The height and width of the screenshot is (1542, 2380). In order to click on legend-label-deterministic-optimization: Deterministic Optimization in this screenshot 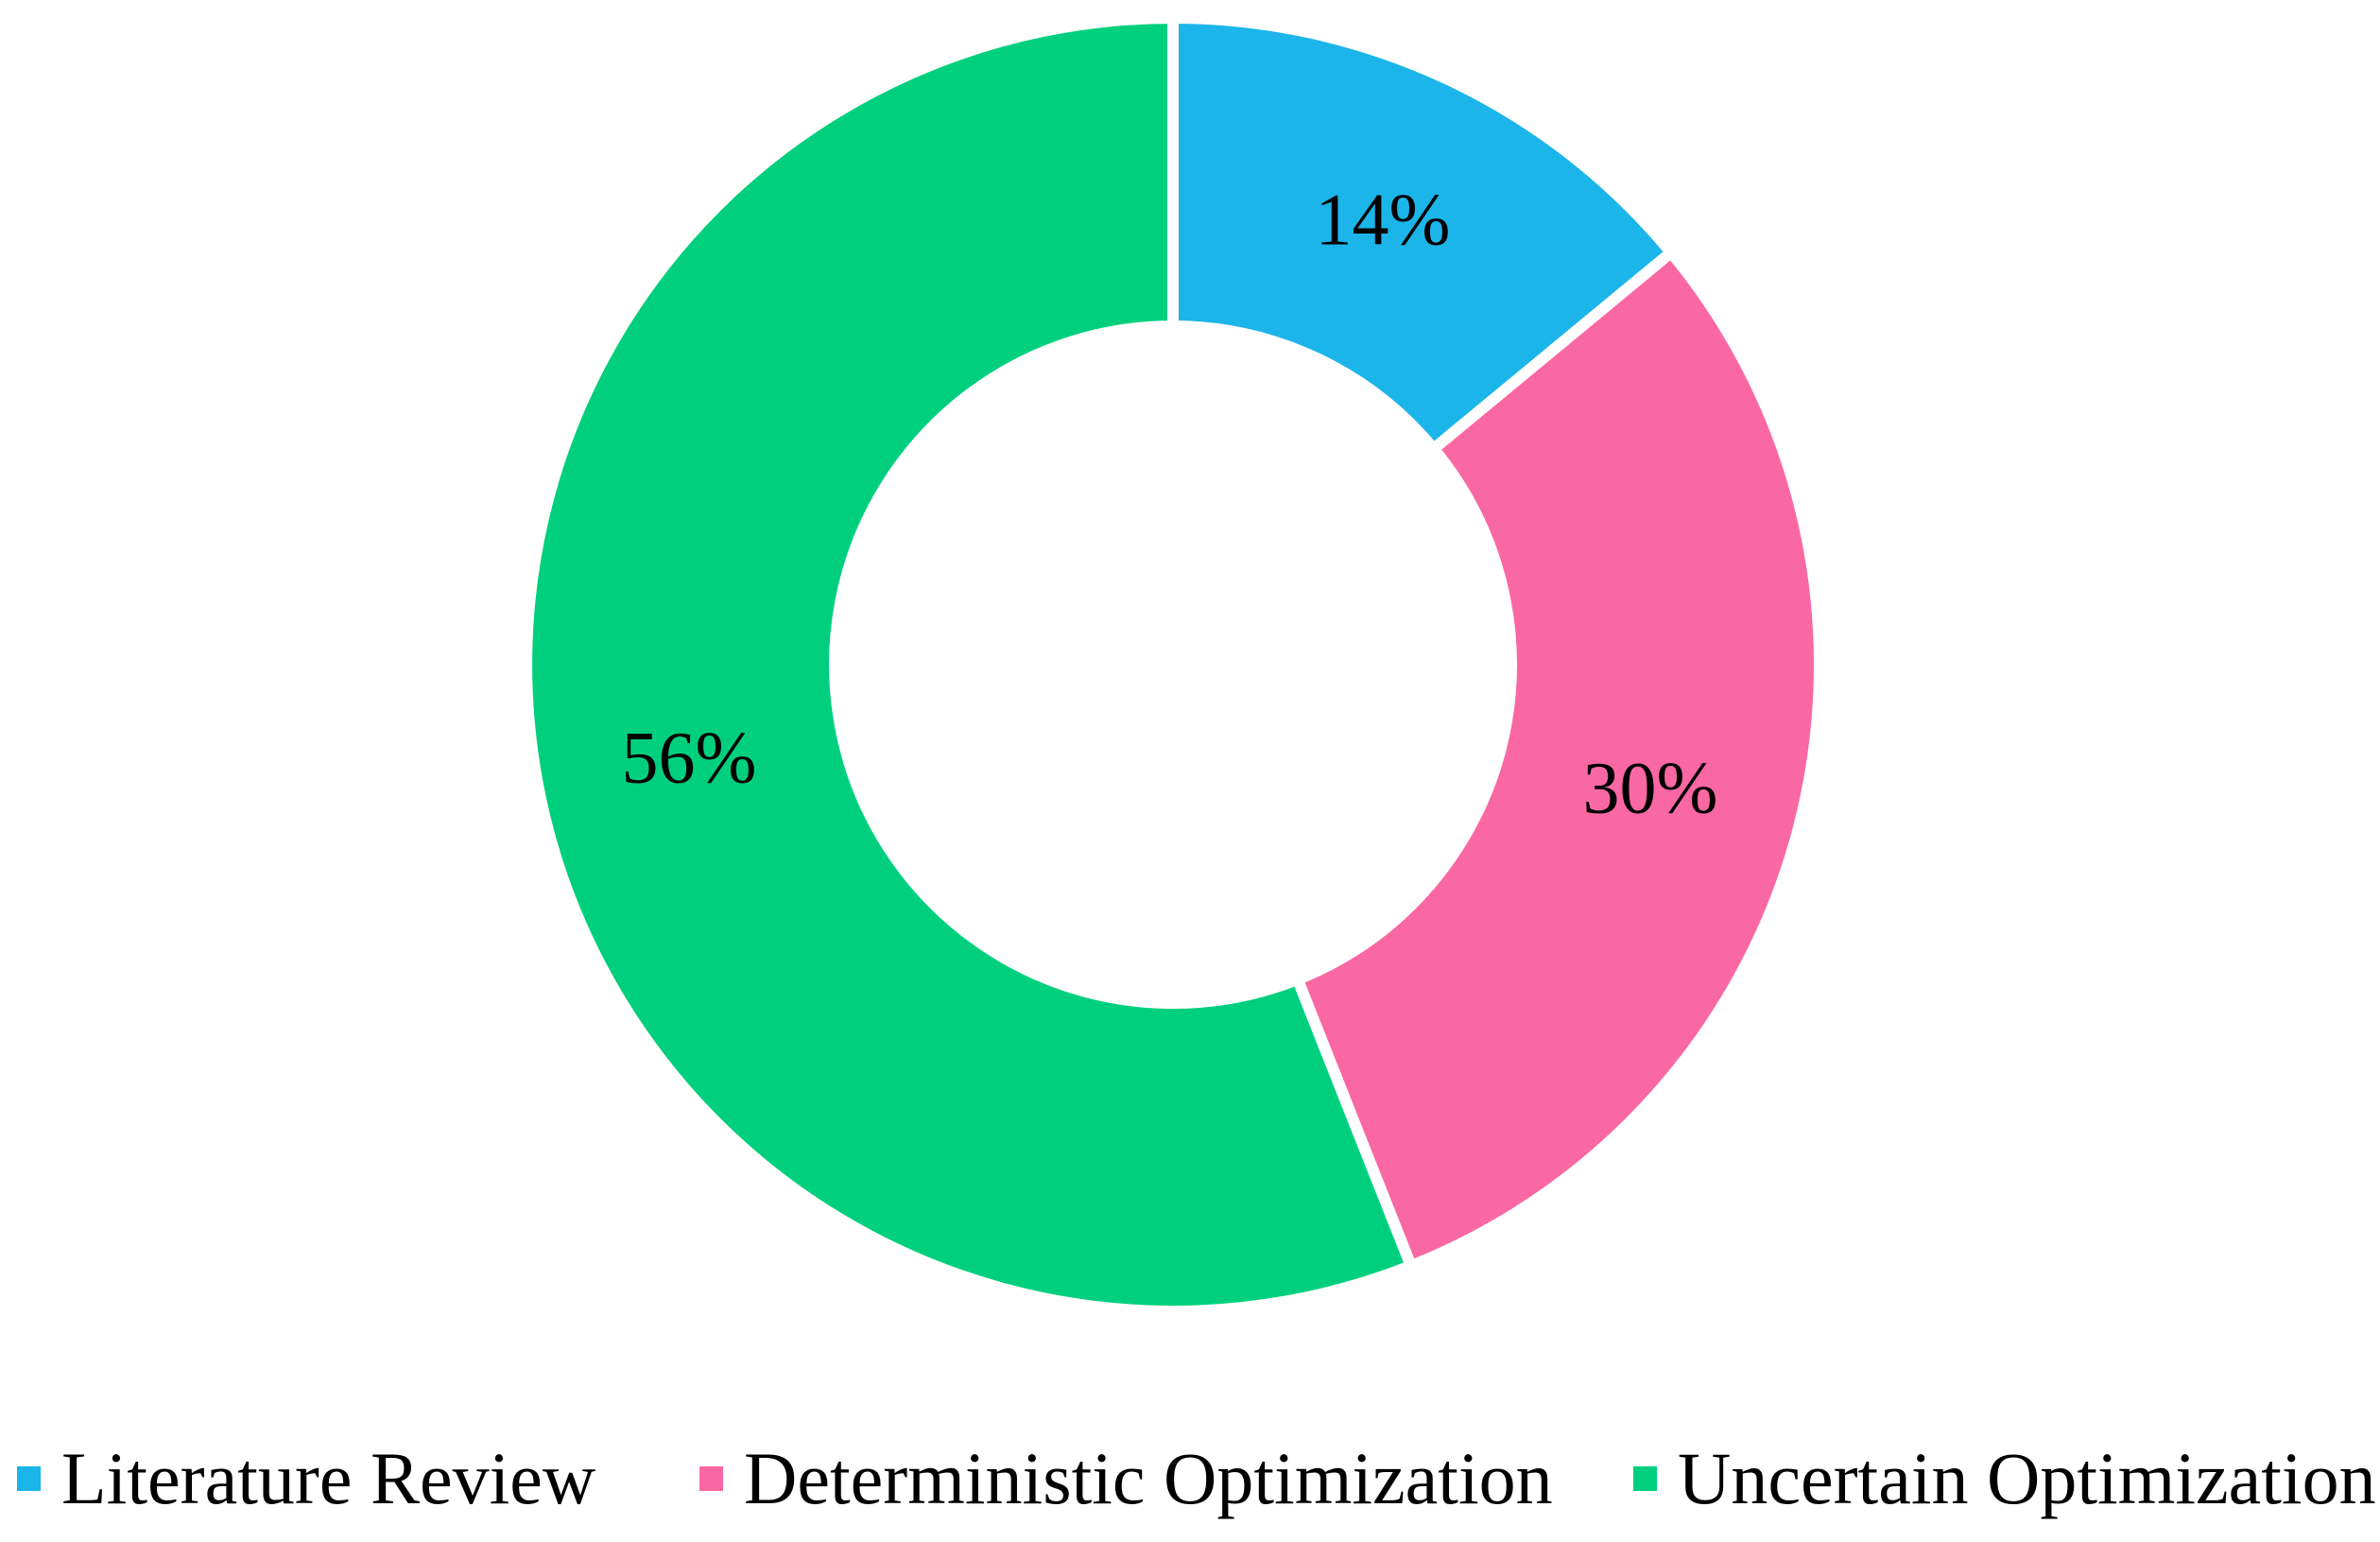, I will do `click(1148, 1478)`.